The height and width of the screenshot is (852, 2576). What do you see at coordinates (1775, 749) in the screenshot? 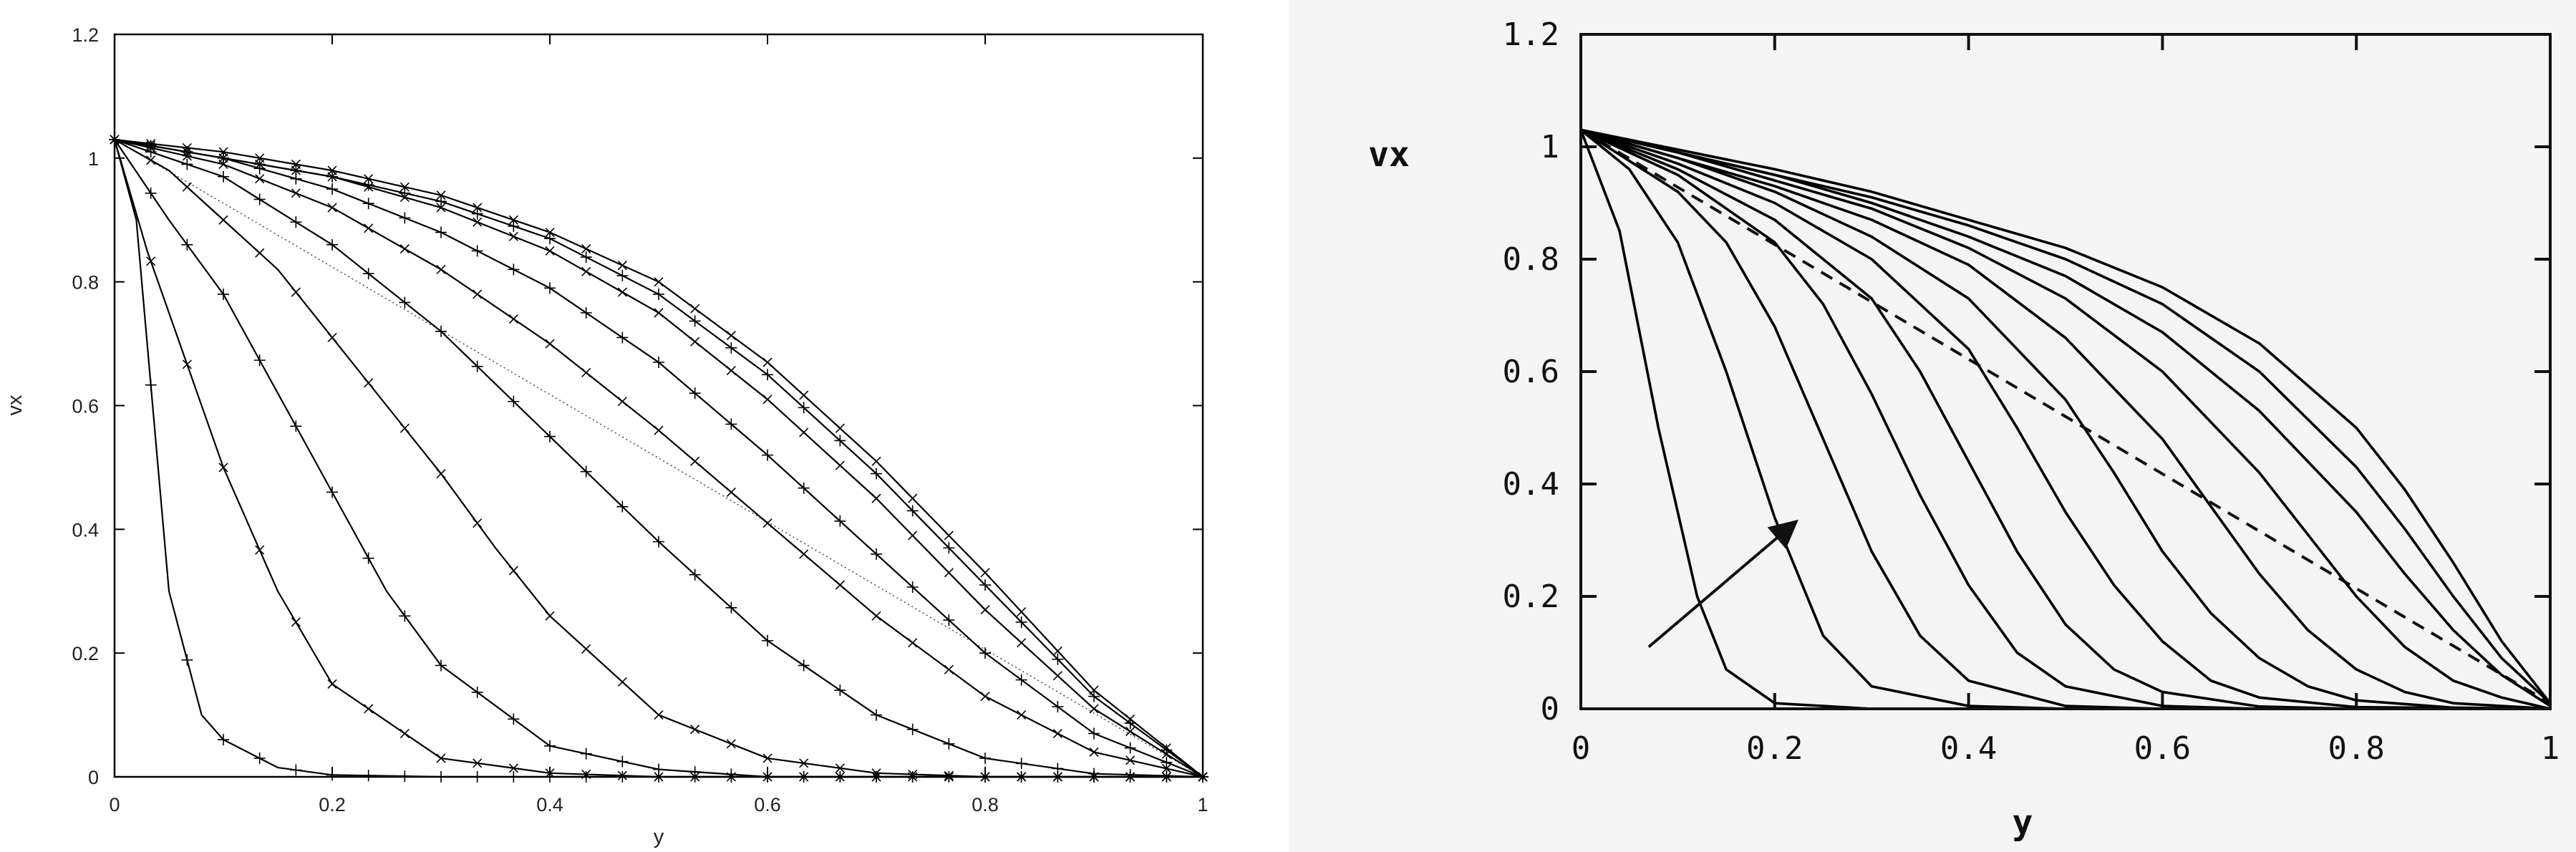
I see `x-tick-label: 0.2` at bounding box center [1775, 749].